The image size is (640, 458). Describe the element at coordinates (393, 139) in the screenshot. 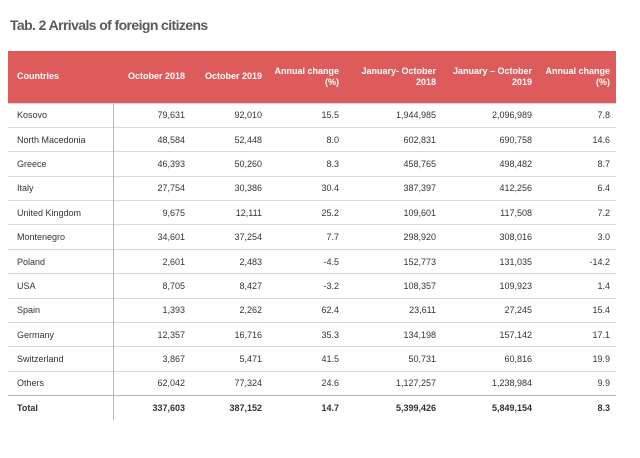

I see `value-cell: 602,831` at that location.